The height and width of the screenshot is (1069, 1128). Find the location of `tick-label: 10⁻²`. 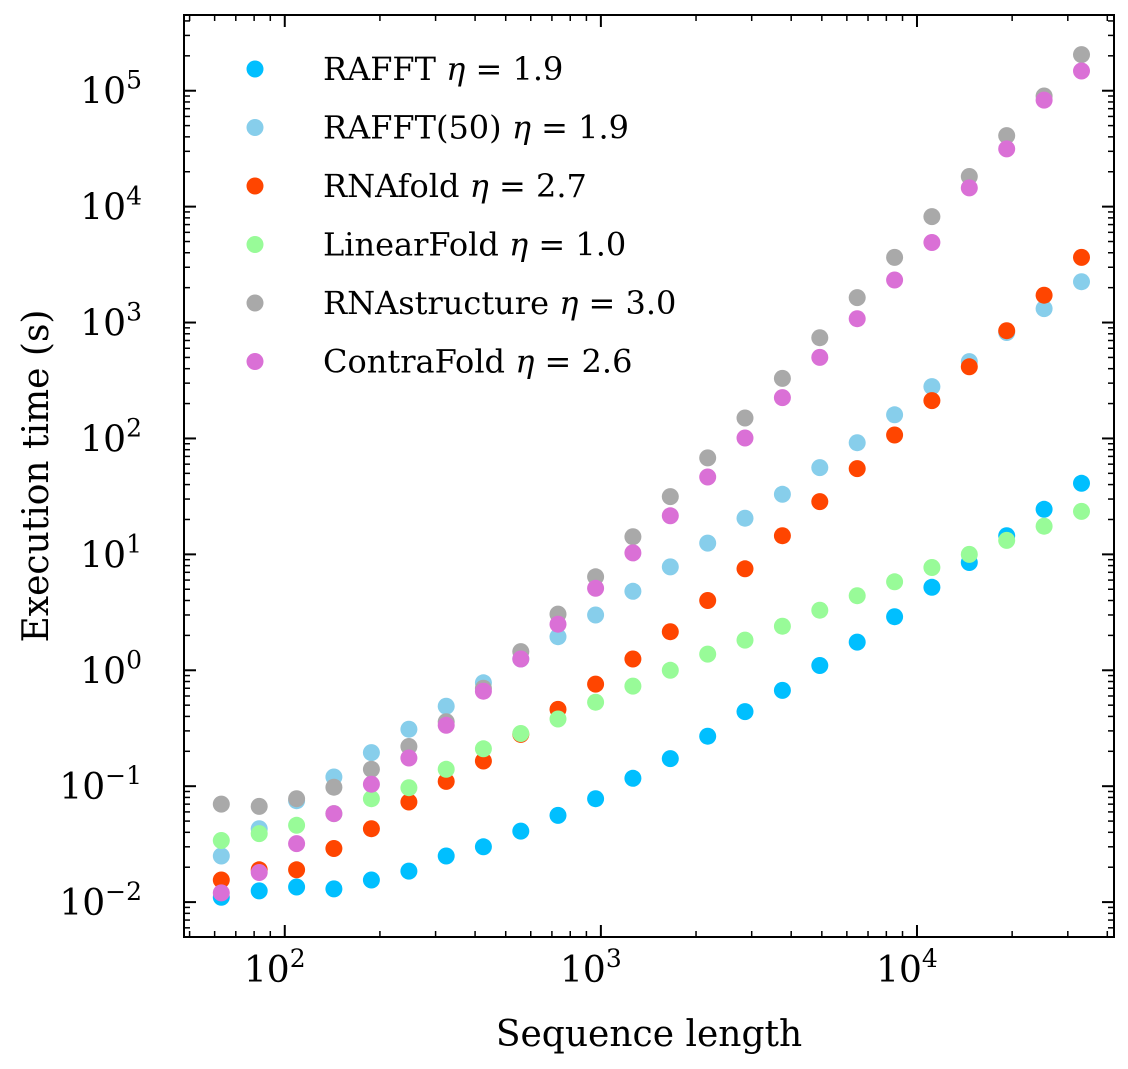

tick-label: 10⁻² is located at coordinates (100, 900).